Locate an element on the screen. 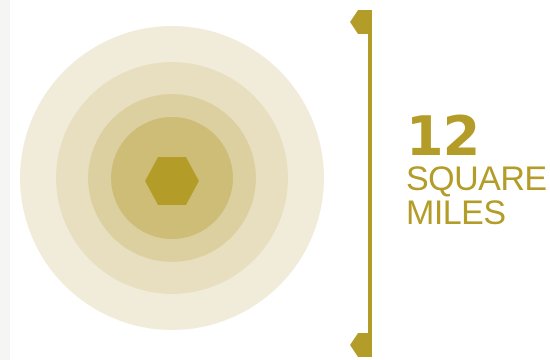  hexagon-icon is located at coordinates (172, 181).